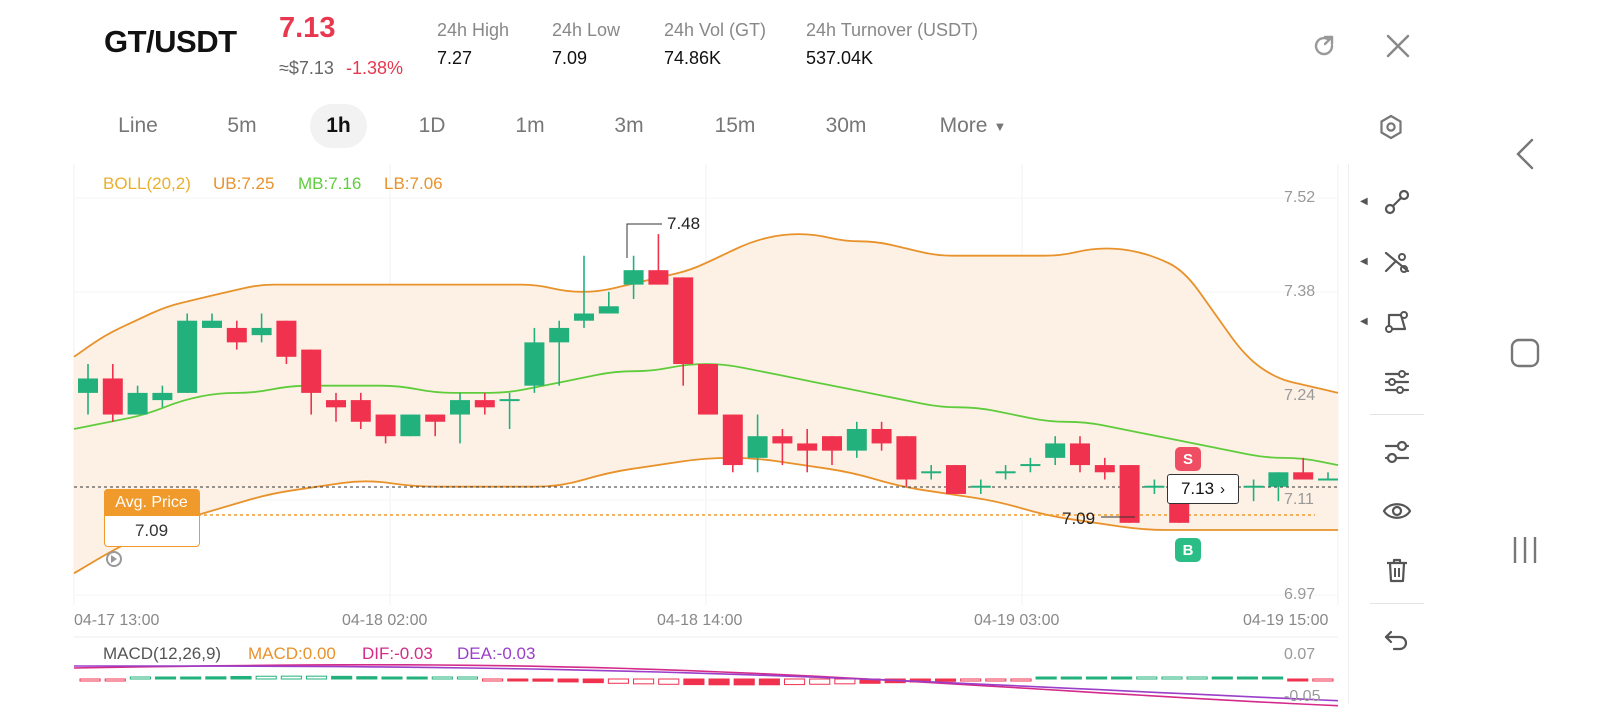 The height and width of the screenshot is (720, 1600). I want to click on tab-5m: 5m, so click(242, 125).